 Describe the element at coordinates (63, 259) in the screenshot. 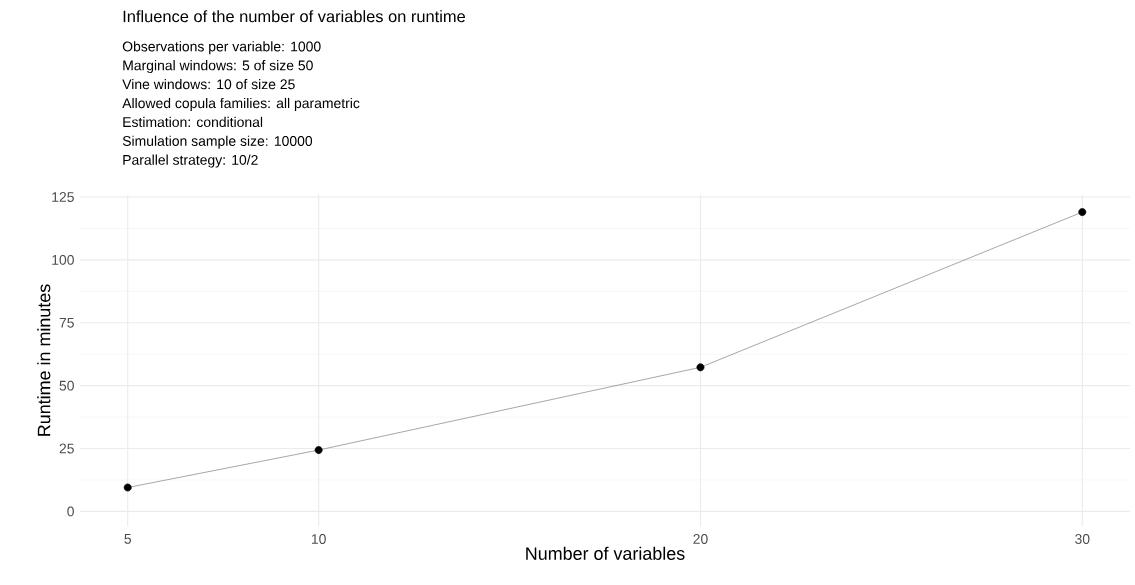

I see `y-tick-label: 100` at that location.